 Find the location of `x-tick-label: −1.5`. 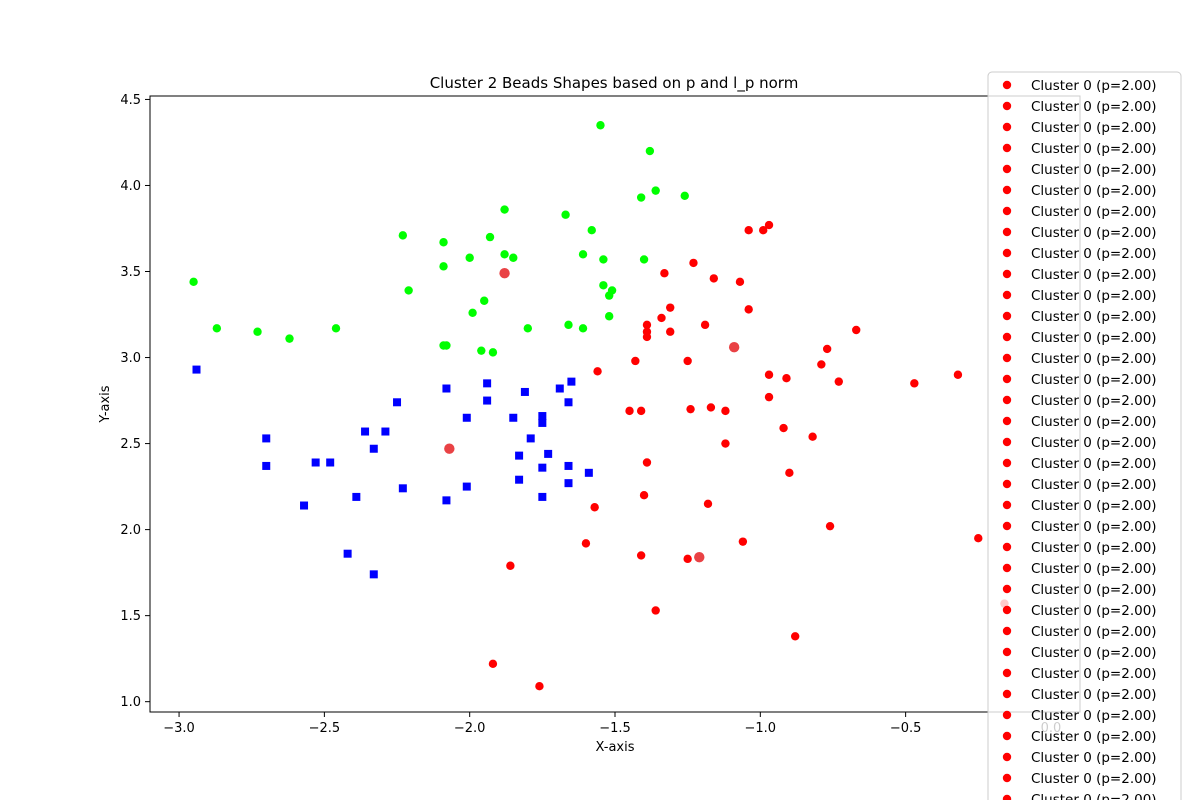

x-tick-label: −1.5 is located at coordinates (615, 728).